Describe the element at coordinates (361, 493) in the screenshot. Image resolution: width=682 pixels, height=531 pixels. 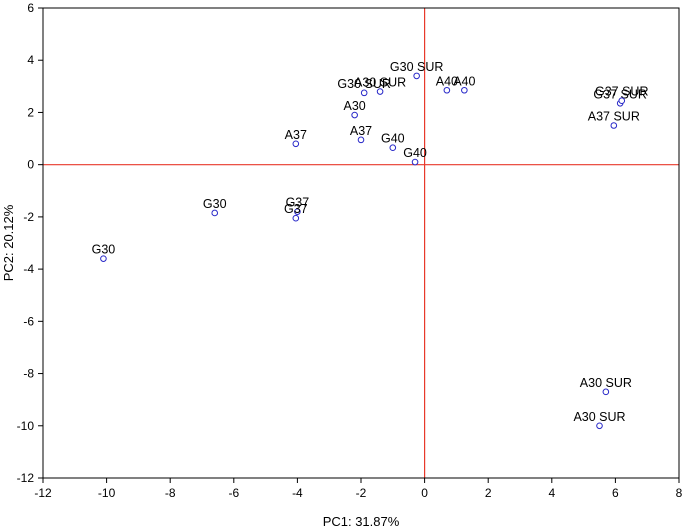
I see `x-tick-label: -2` at that location.